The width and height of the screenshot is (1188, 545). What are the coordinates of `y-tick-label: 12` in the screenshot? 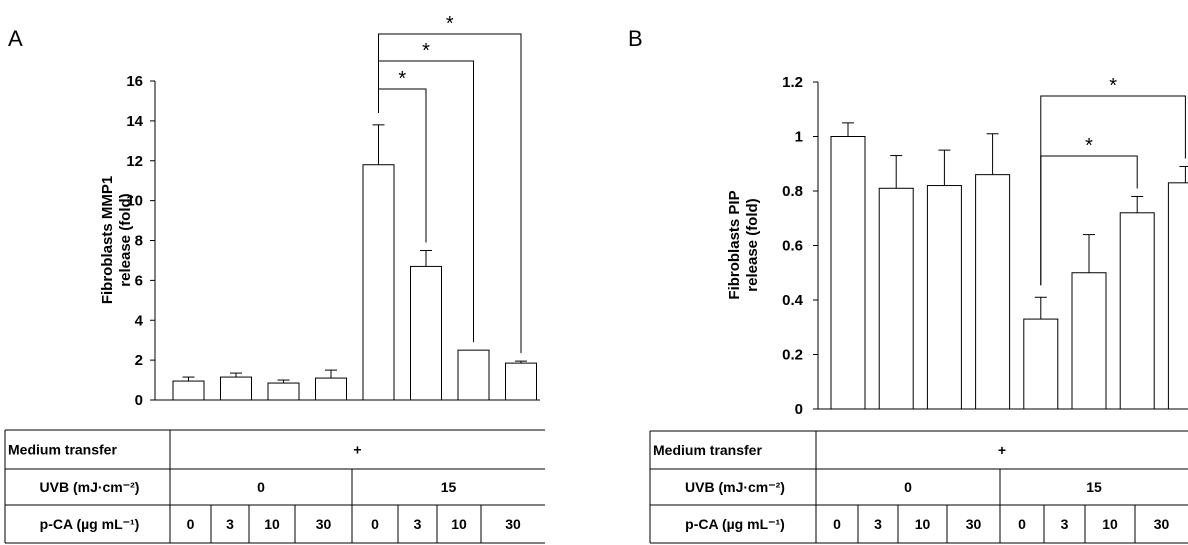 It's located at (134, 161).